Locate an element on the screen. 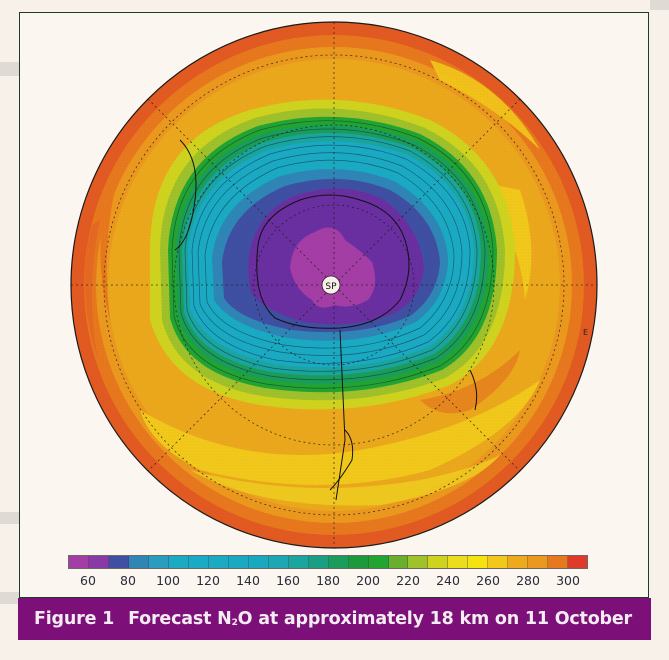  pole-label: SP is located at coordinates (331, 287).